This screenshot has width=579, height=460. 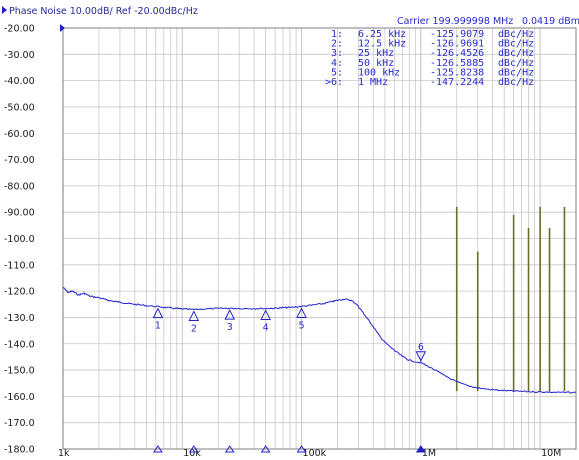 I want to click on marker-table-freq: 100 kHz, so click(x=379, y=72).